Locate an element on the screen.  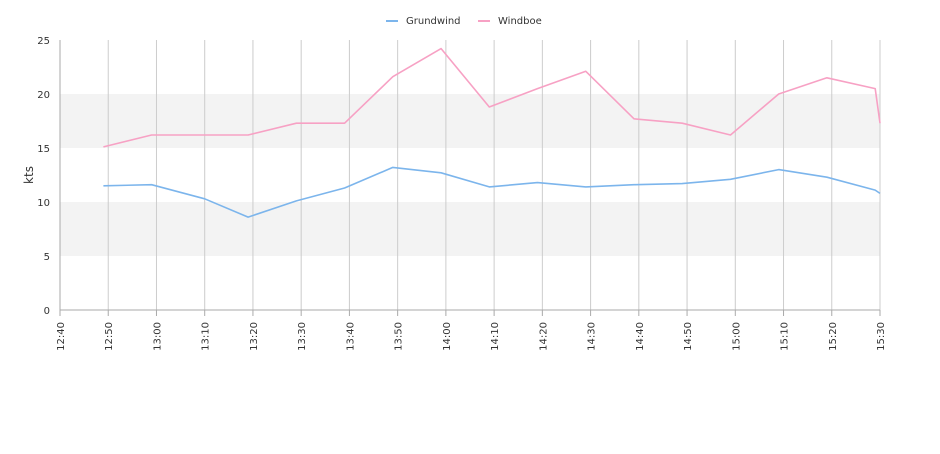
y-tick-label: 0 is located at coordinates (47, 311).